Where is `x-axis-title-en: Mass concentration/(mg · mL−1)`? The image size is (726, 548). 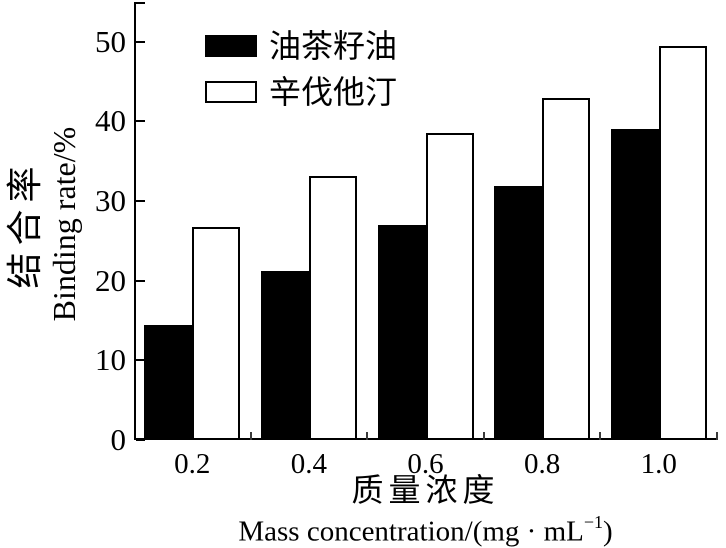 x-axis-title-en: Mass concentration/(mg · mL−1) is located at coordinates (398, 528).